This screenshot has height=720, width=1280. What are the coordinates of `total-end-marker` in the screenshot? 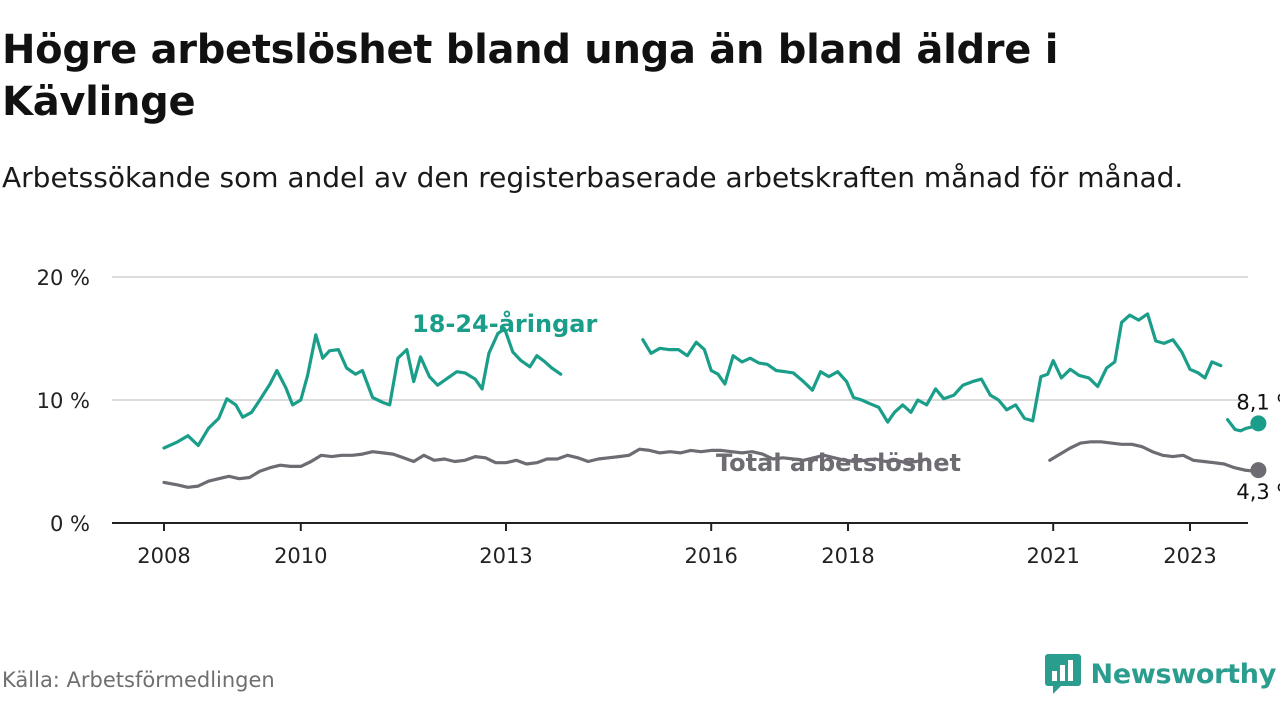 It's located at (1258, 470).